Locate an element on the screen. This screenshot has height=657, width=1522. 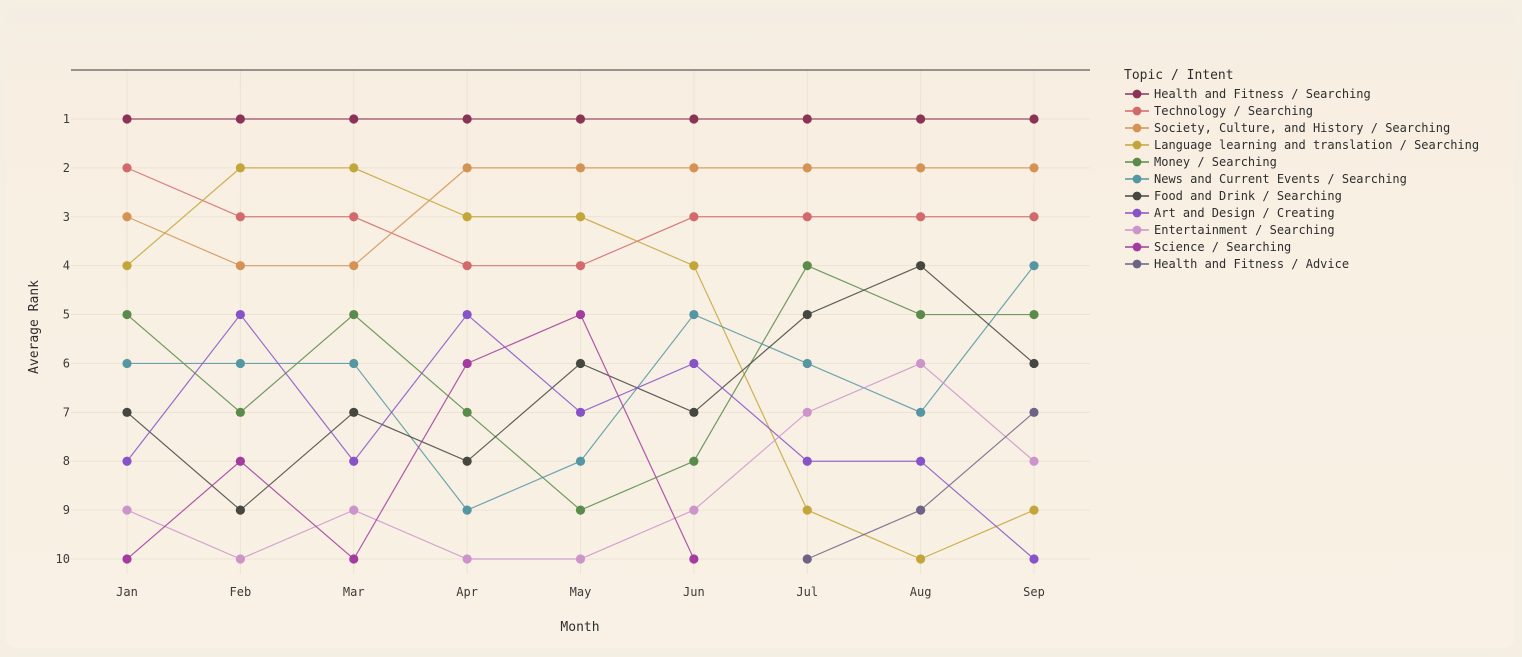
legend-item: Food and Drink / Searching is located at coordinates (1233, 196).